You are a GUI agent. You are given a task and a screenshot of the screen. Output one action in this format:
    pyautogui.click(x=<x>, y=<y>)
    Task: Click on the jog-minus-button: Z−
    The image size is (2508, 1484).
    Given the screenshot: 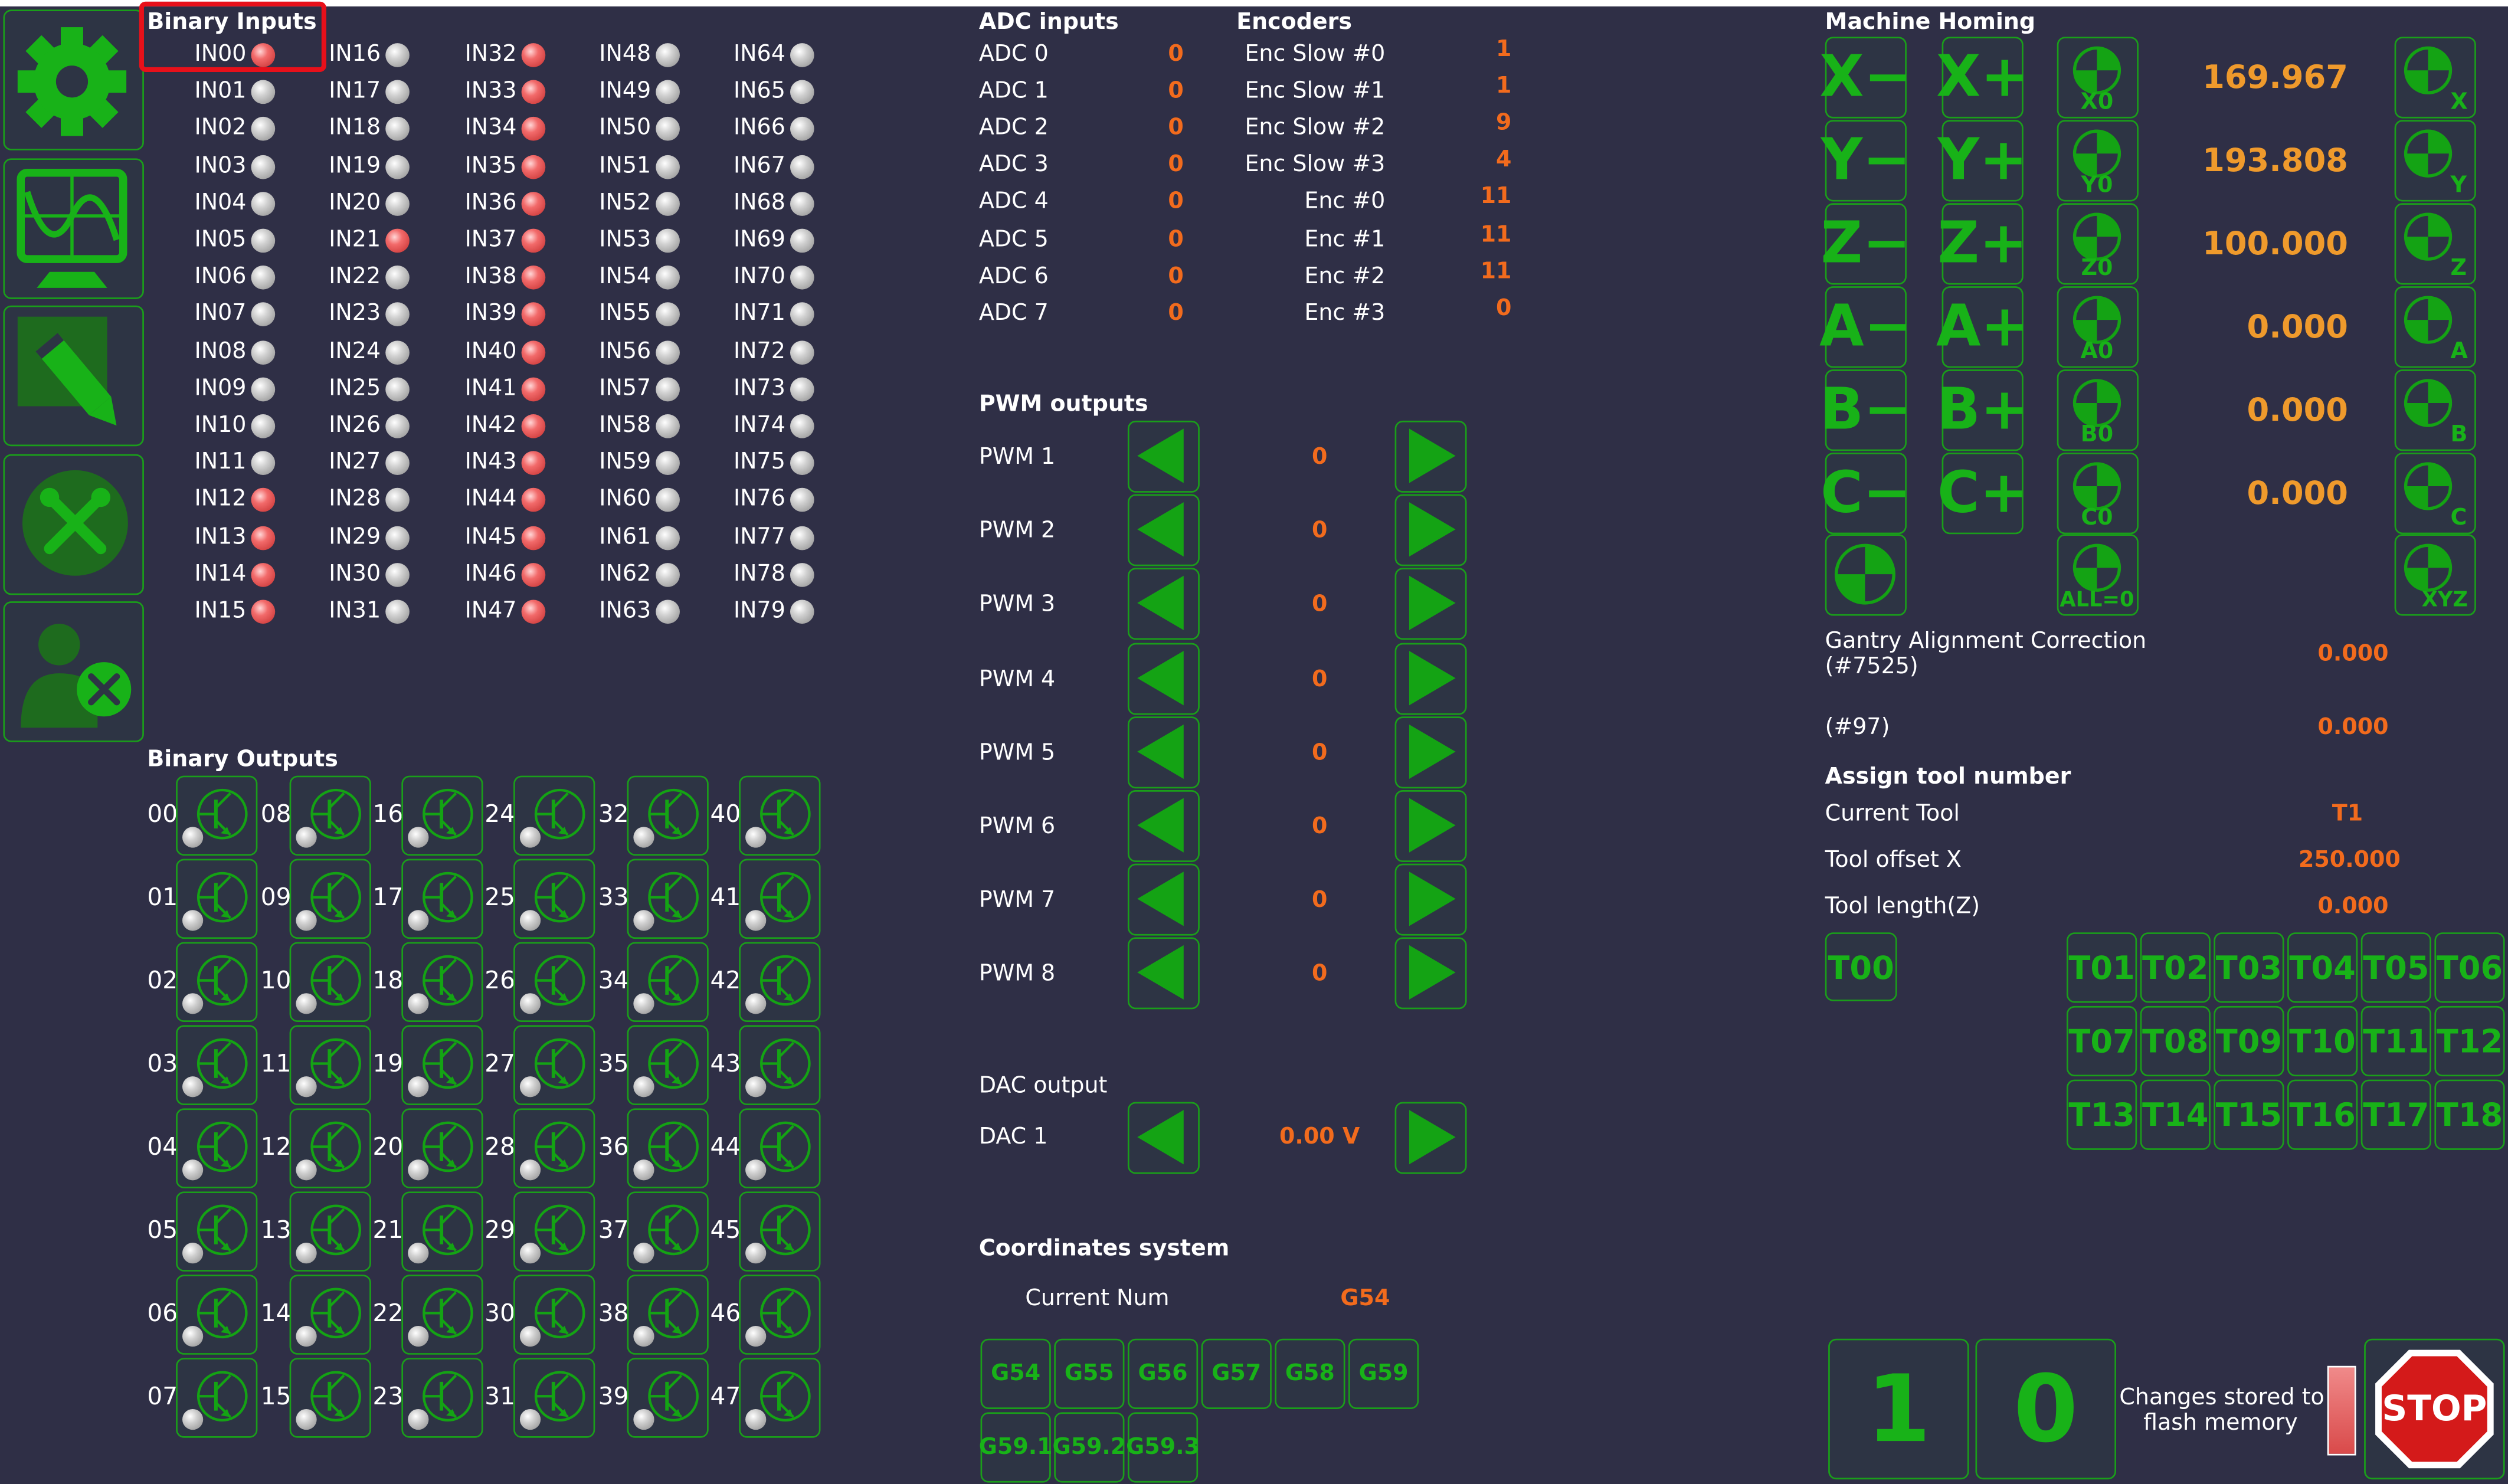 What is the action you would take?
    pyautogui.click(x=1866, y=244)
    